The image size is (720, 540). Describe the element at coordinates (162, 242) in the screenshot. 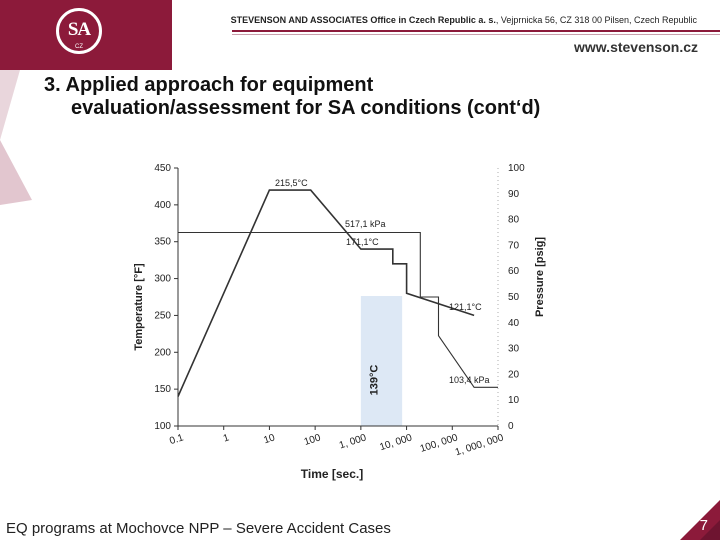

I see `y-left-tick-label: 350` at that location.